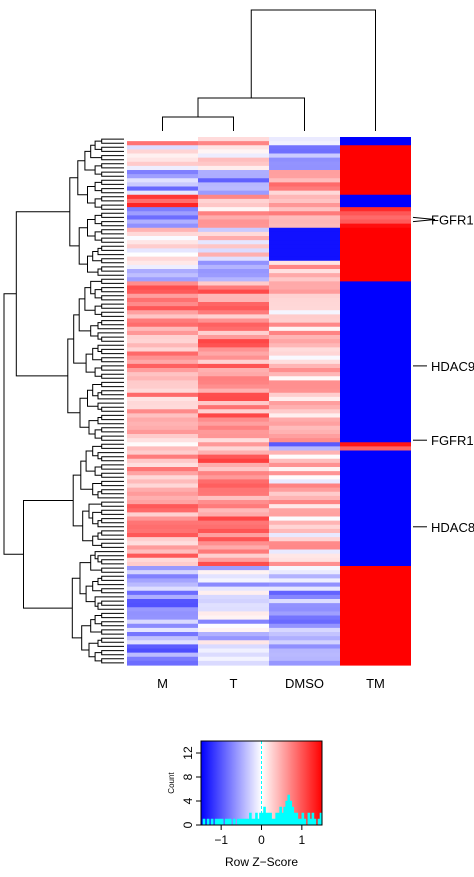  Describe the element at coordinates (245, 804) in the screenshot. I see `color-key: −1 0 1 0 4 8 12 Count Row Z−Score` at that location.